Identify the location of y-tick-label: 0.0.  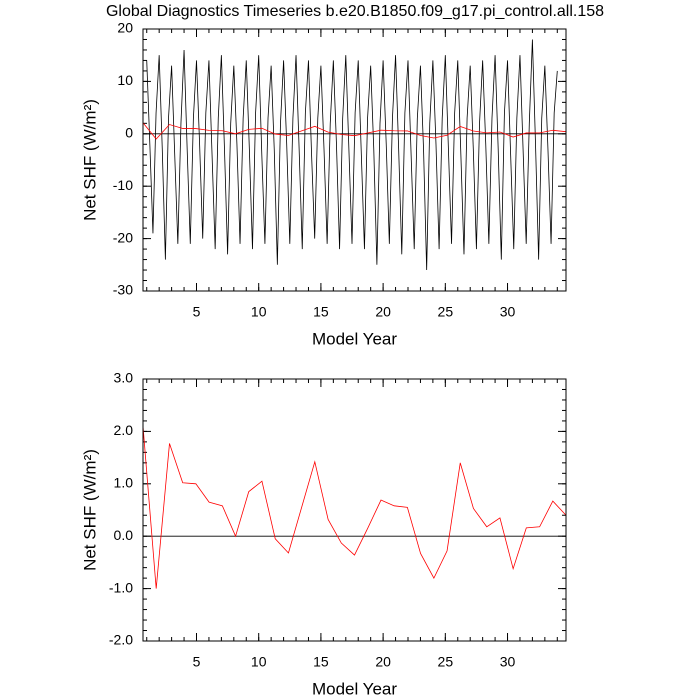
(124, 535).